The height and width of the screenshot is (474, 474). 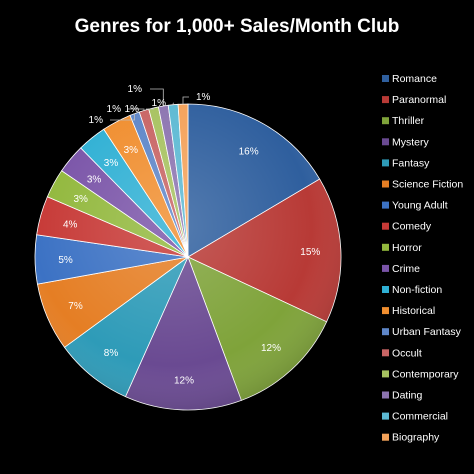 I want to click on data-label-comedy: 4%, so click(x=70, y=225).